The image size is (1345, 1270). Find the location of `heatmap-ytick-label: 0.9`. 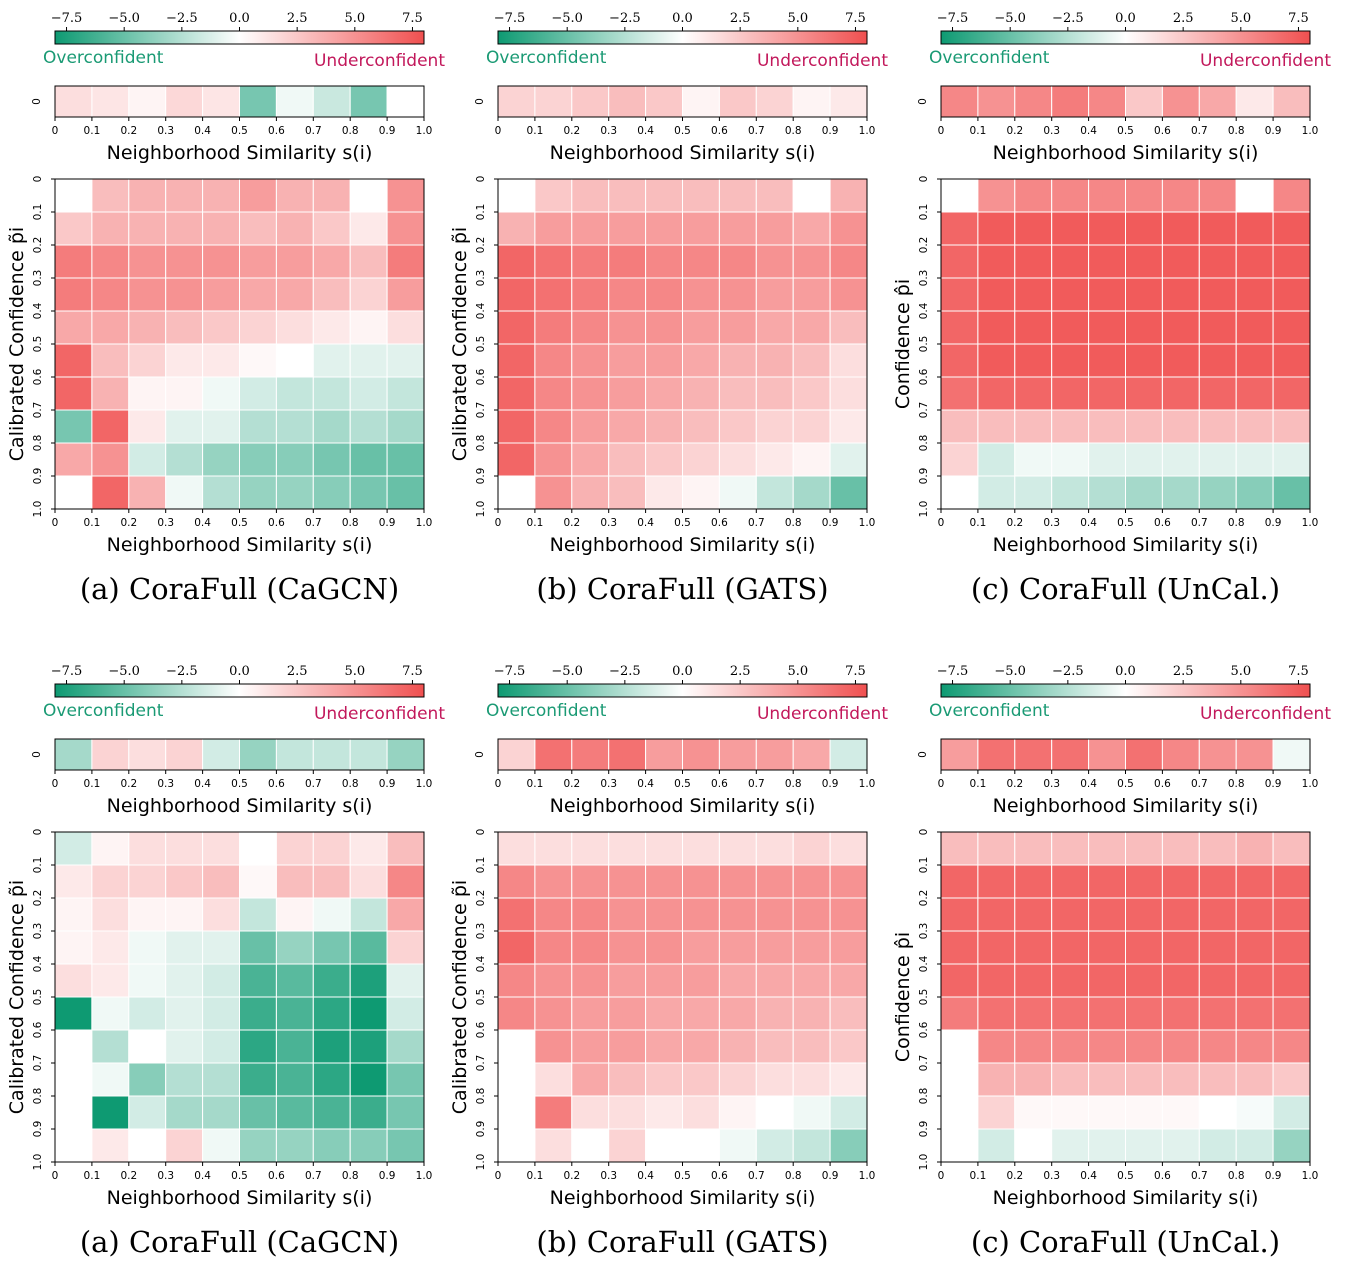

heatmap-ytick-label: 0.9 is located at coordinates (38, 1129).